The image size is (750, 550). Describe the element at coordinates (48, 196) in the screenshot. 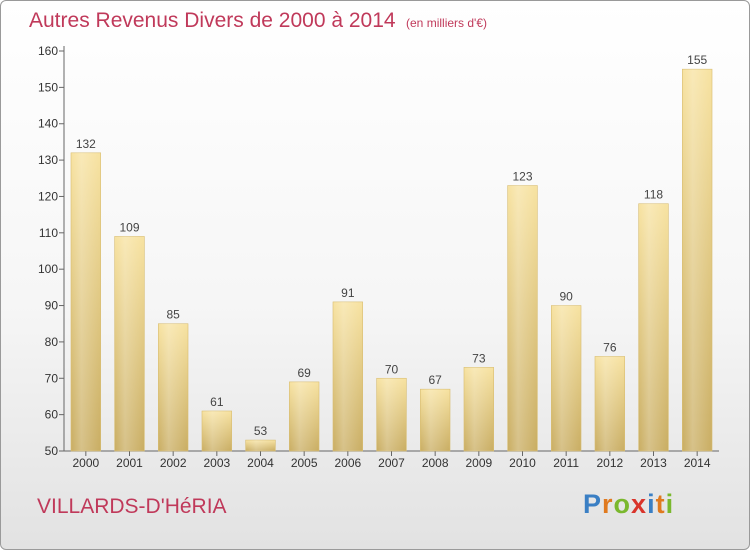

I see `y-tick-label: 120` at that location.